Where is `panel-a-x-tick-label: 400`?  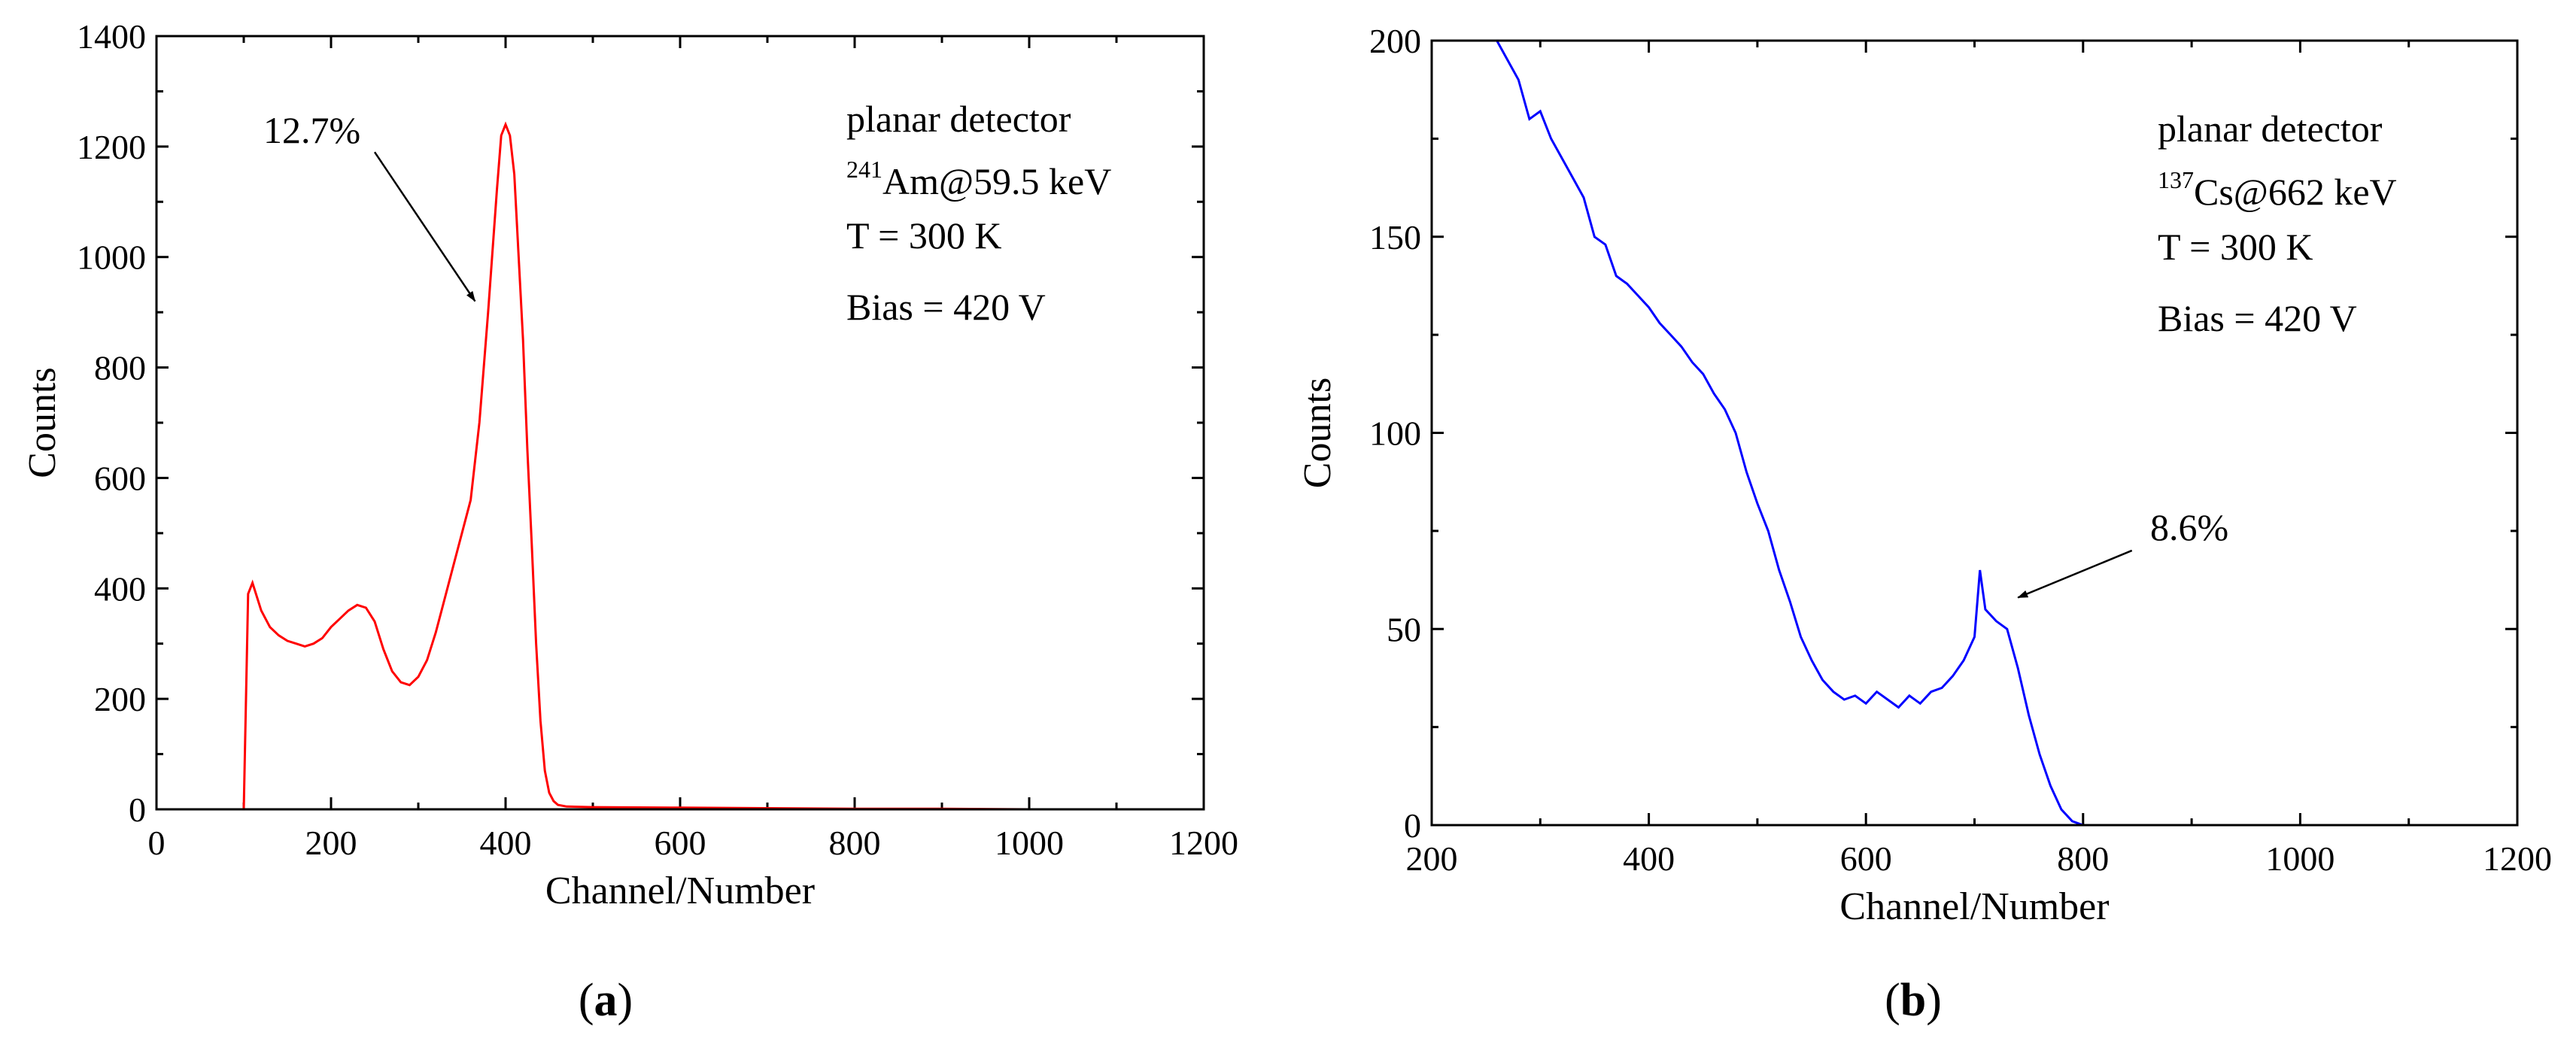 panel-a-x-tick-label: 400 is located at coordinates (506, 843).